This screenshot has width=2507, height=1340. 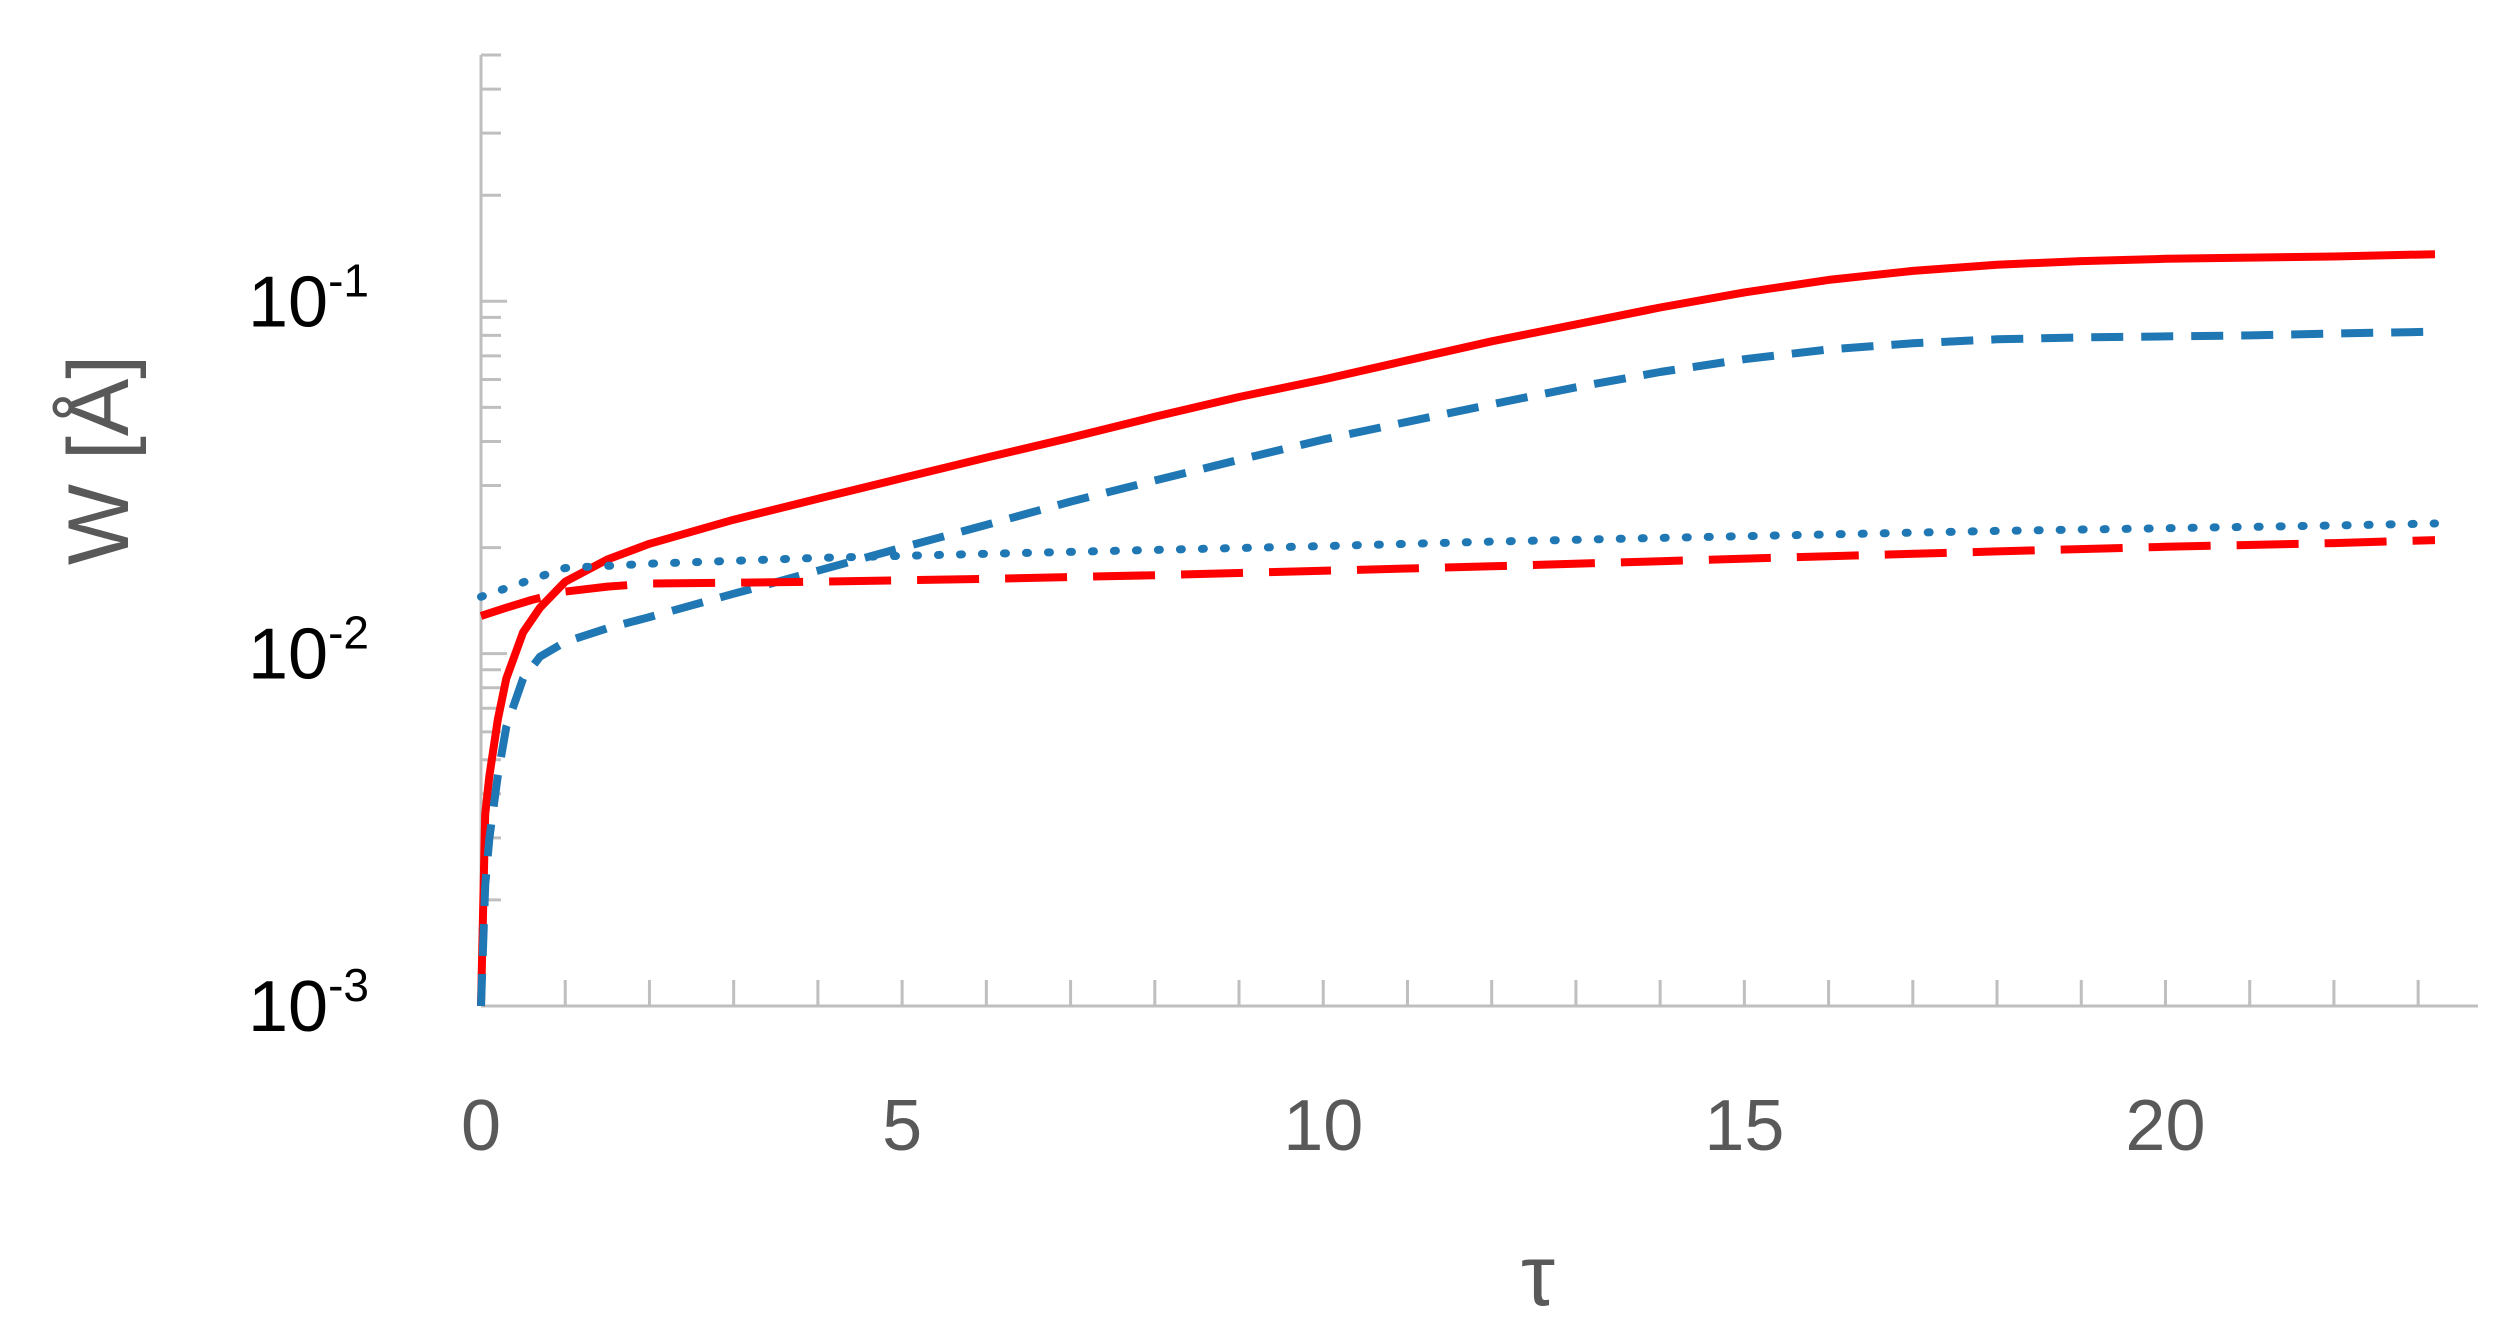 What do you see at coordinates (2165, 1126) in the screenshot?
I see `x-tick-label: 20` at bounding box center [2165, 1126].